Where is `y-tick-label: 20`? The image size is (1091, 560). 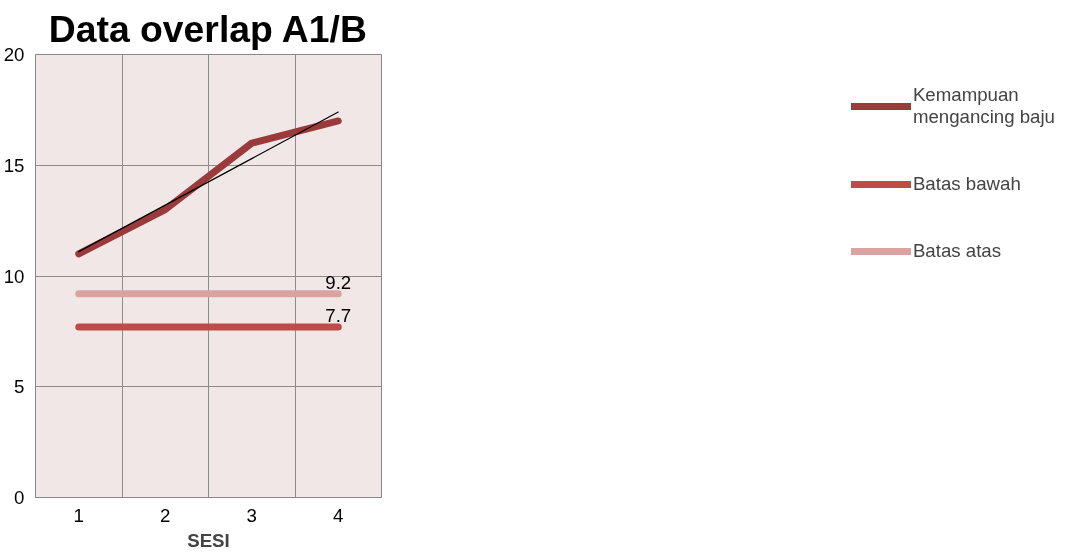 y-tick-label: 20 is located at coordinates (14, 54).